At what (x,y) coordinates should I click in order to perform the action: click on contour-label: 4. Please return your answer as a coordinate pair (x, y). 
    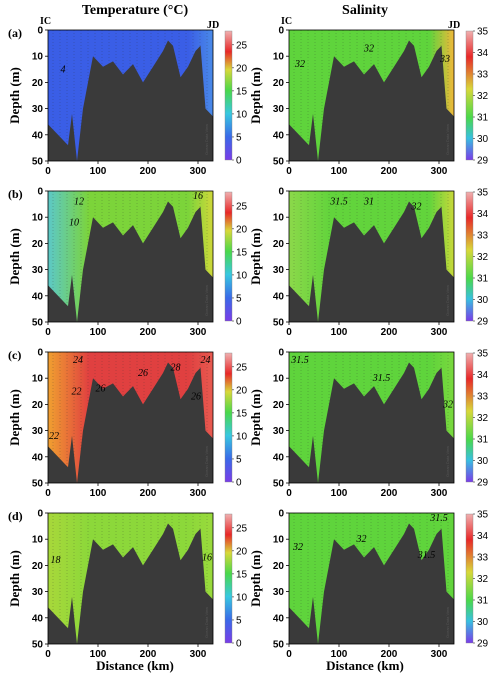
    Looking at the image, I should click on (63, 69).